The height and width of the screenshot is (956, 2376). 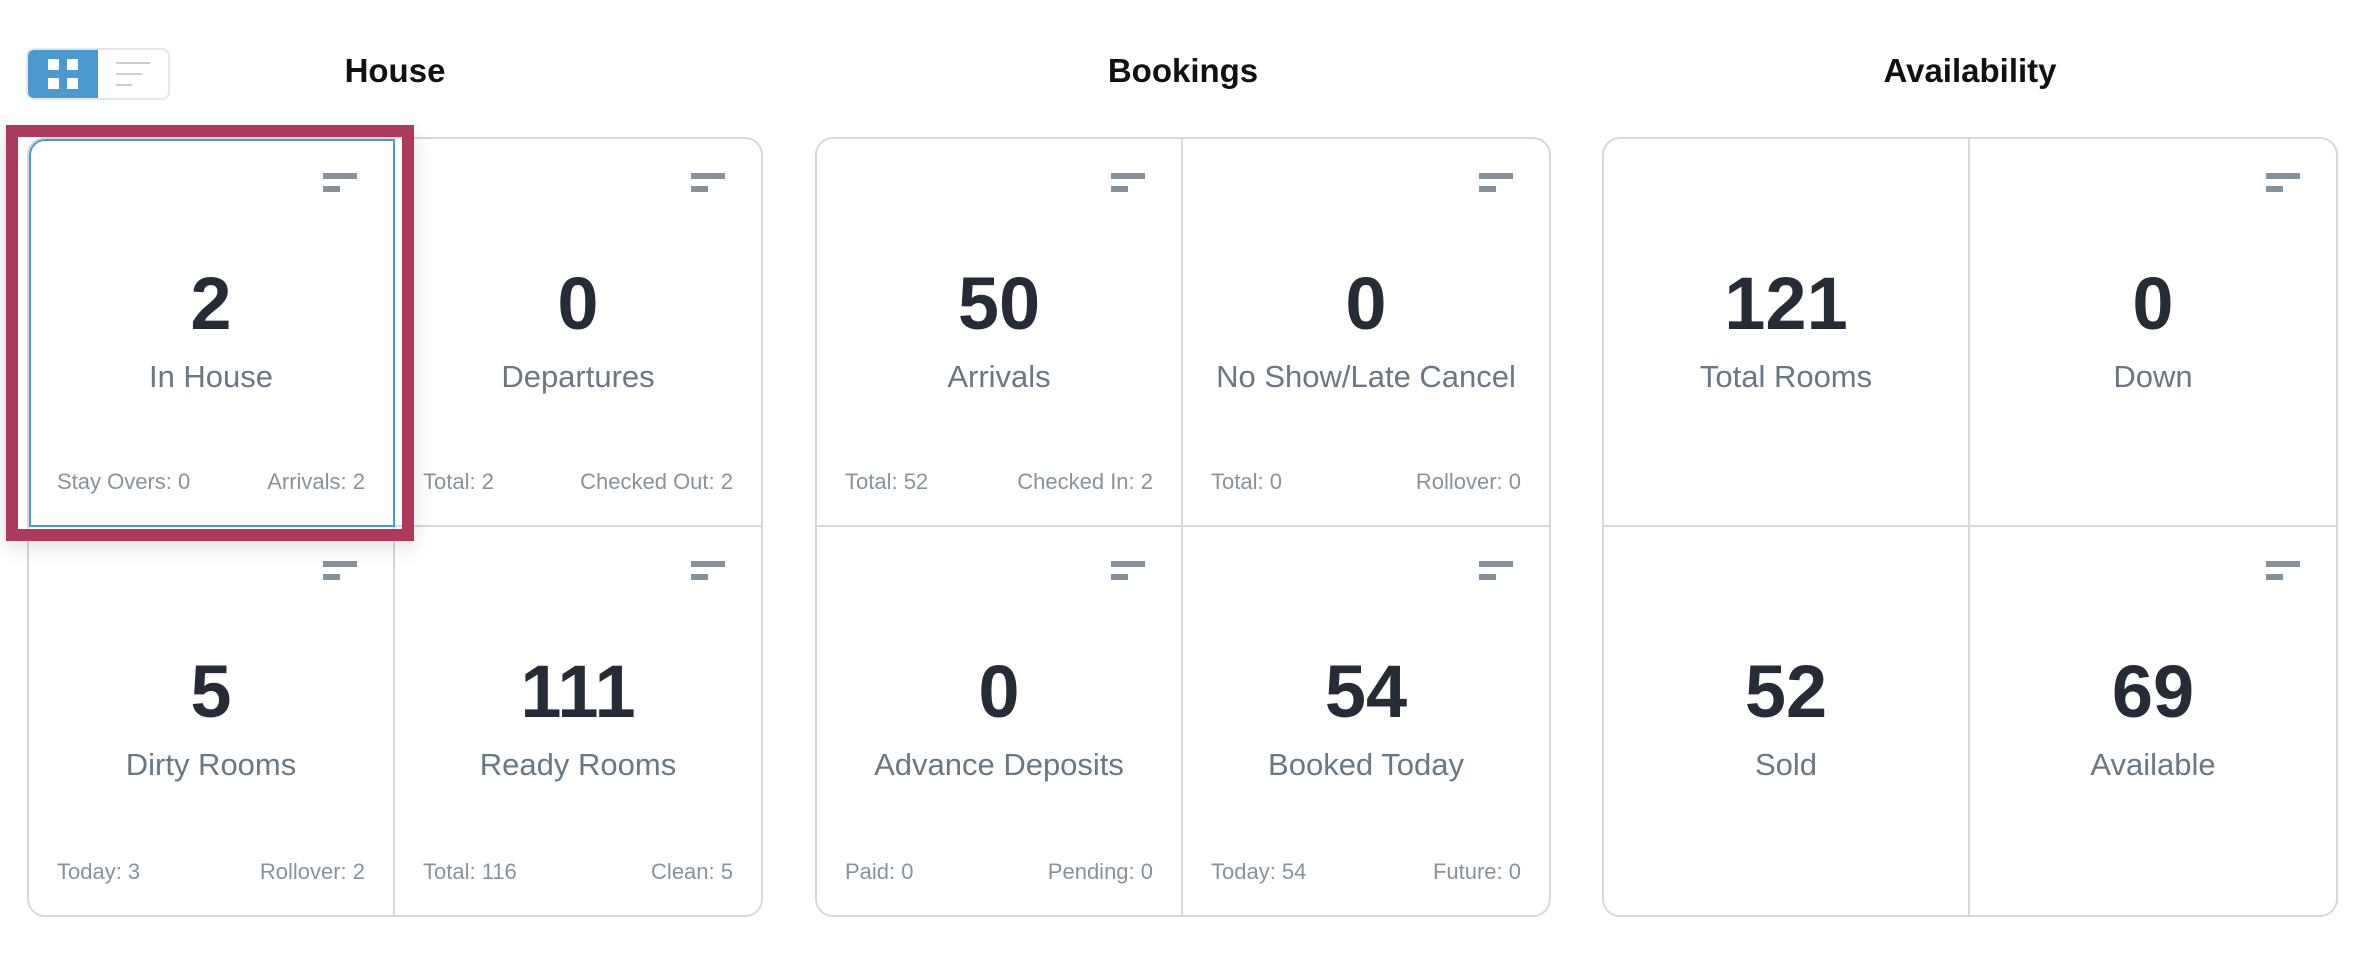 What do you see at coordinates (2153, 376) in the screenshot?
I see `tile-label: Down` at bounding box center [2153, 376].